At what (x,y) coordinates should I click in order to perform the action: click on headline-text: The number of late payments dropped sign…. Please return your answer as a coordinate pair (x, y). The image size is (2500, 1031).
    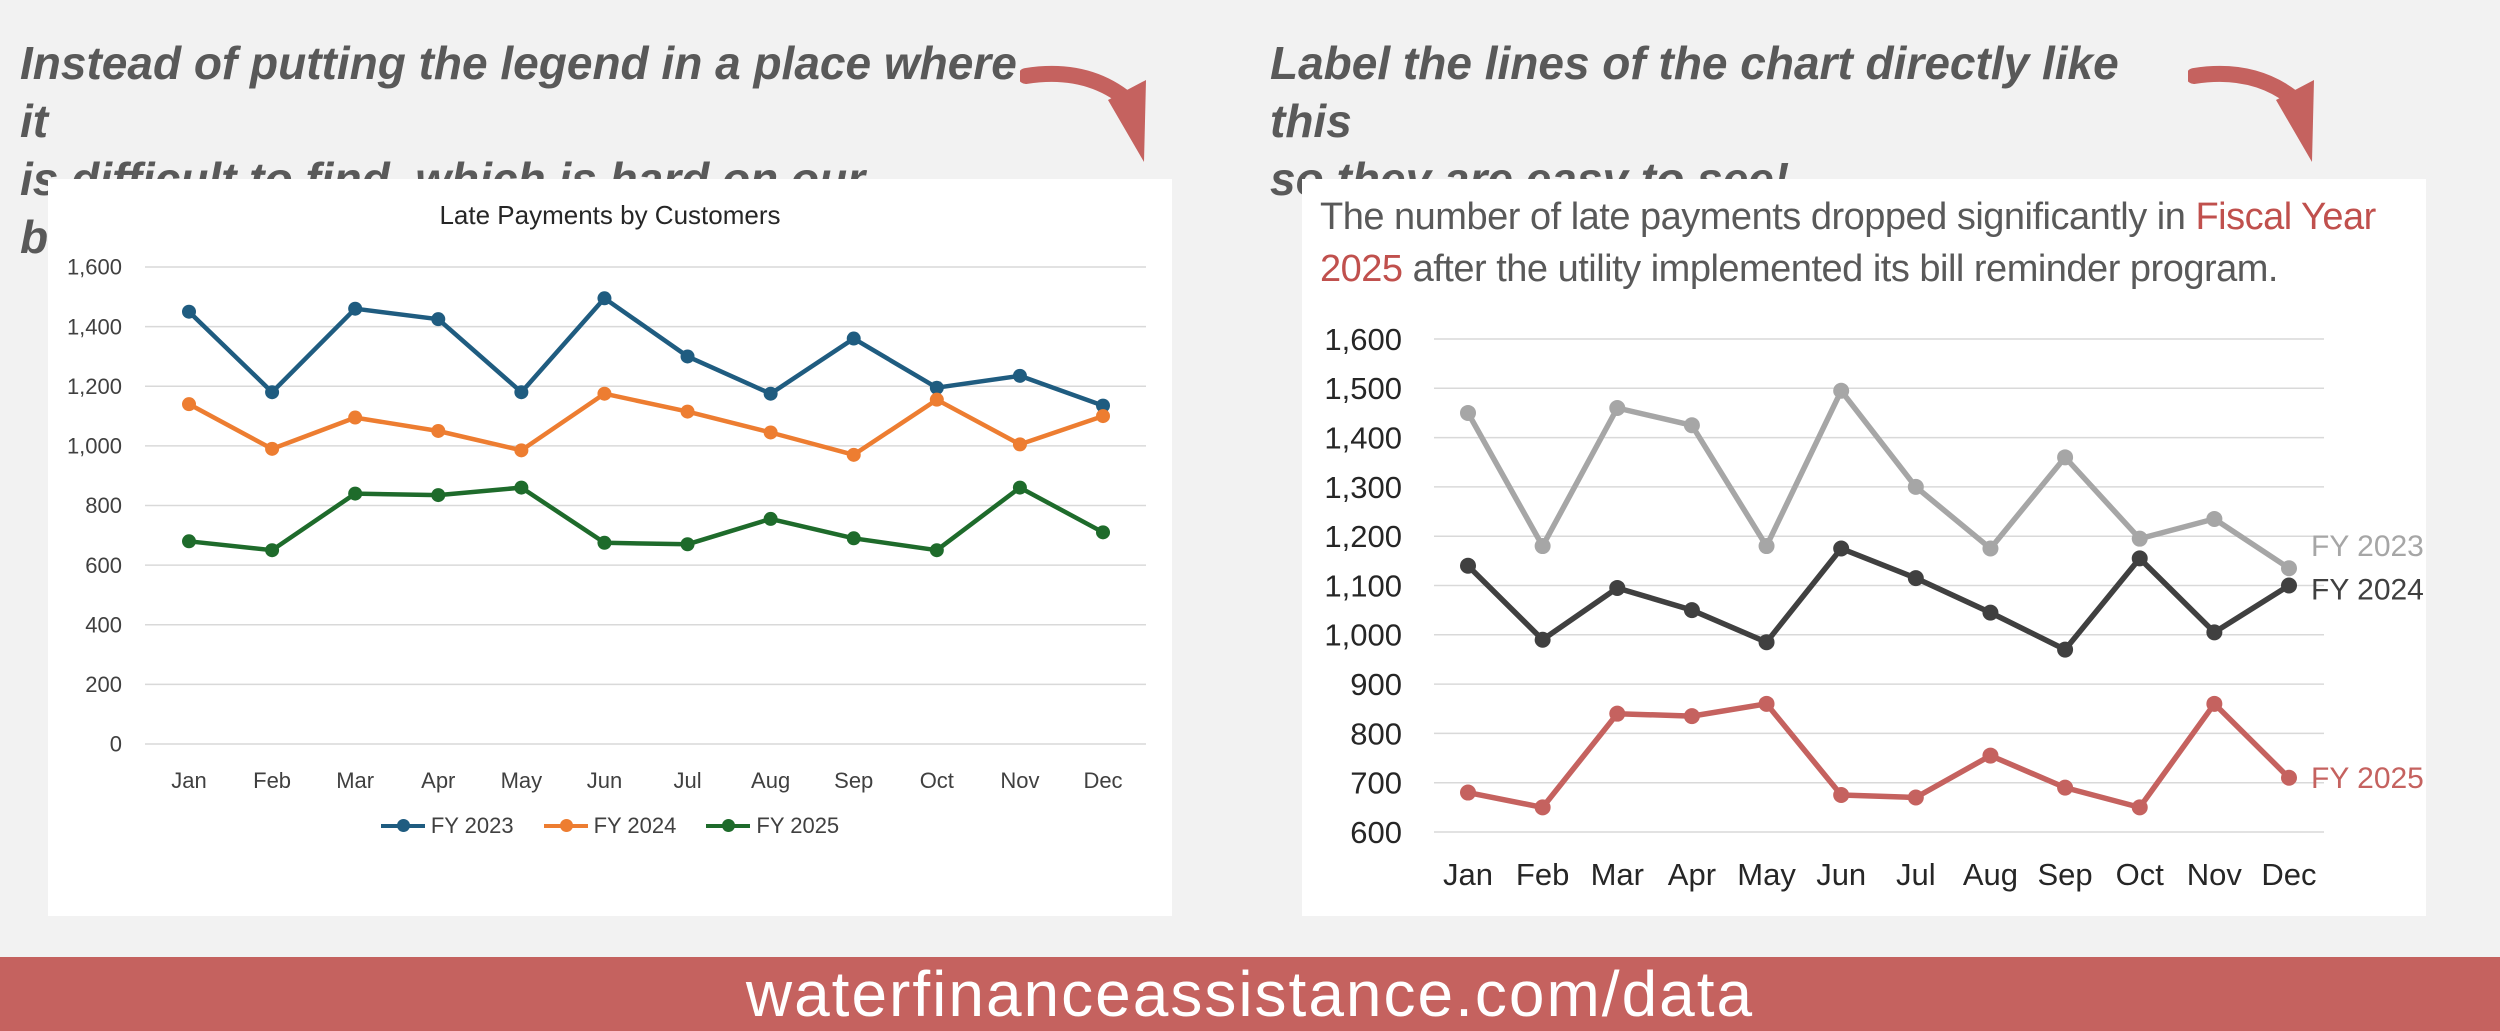
    Looking at the image, I should click on (1758, 217).